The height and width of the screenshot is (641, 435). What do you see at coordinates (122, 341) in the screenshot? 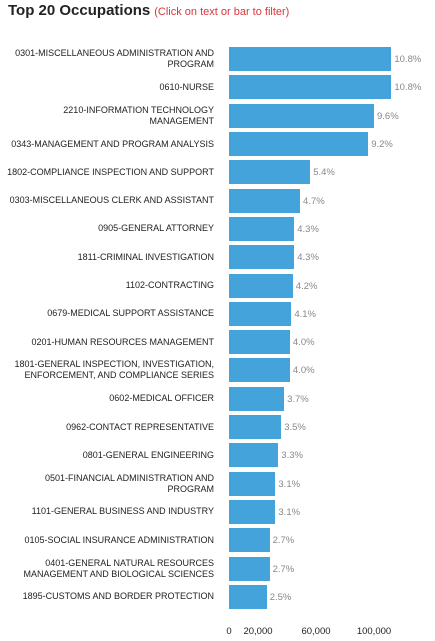
I see `category-label: 0201-HUMAN RESOURCES MANAGEMENT` at bounding box center [122, 341].